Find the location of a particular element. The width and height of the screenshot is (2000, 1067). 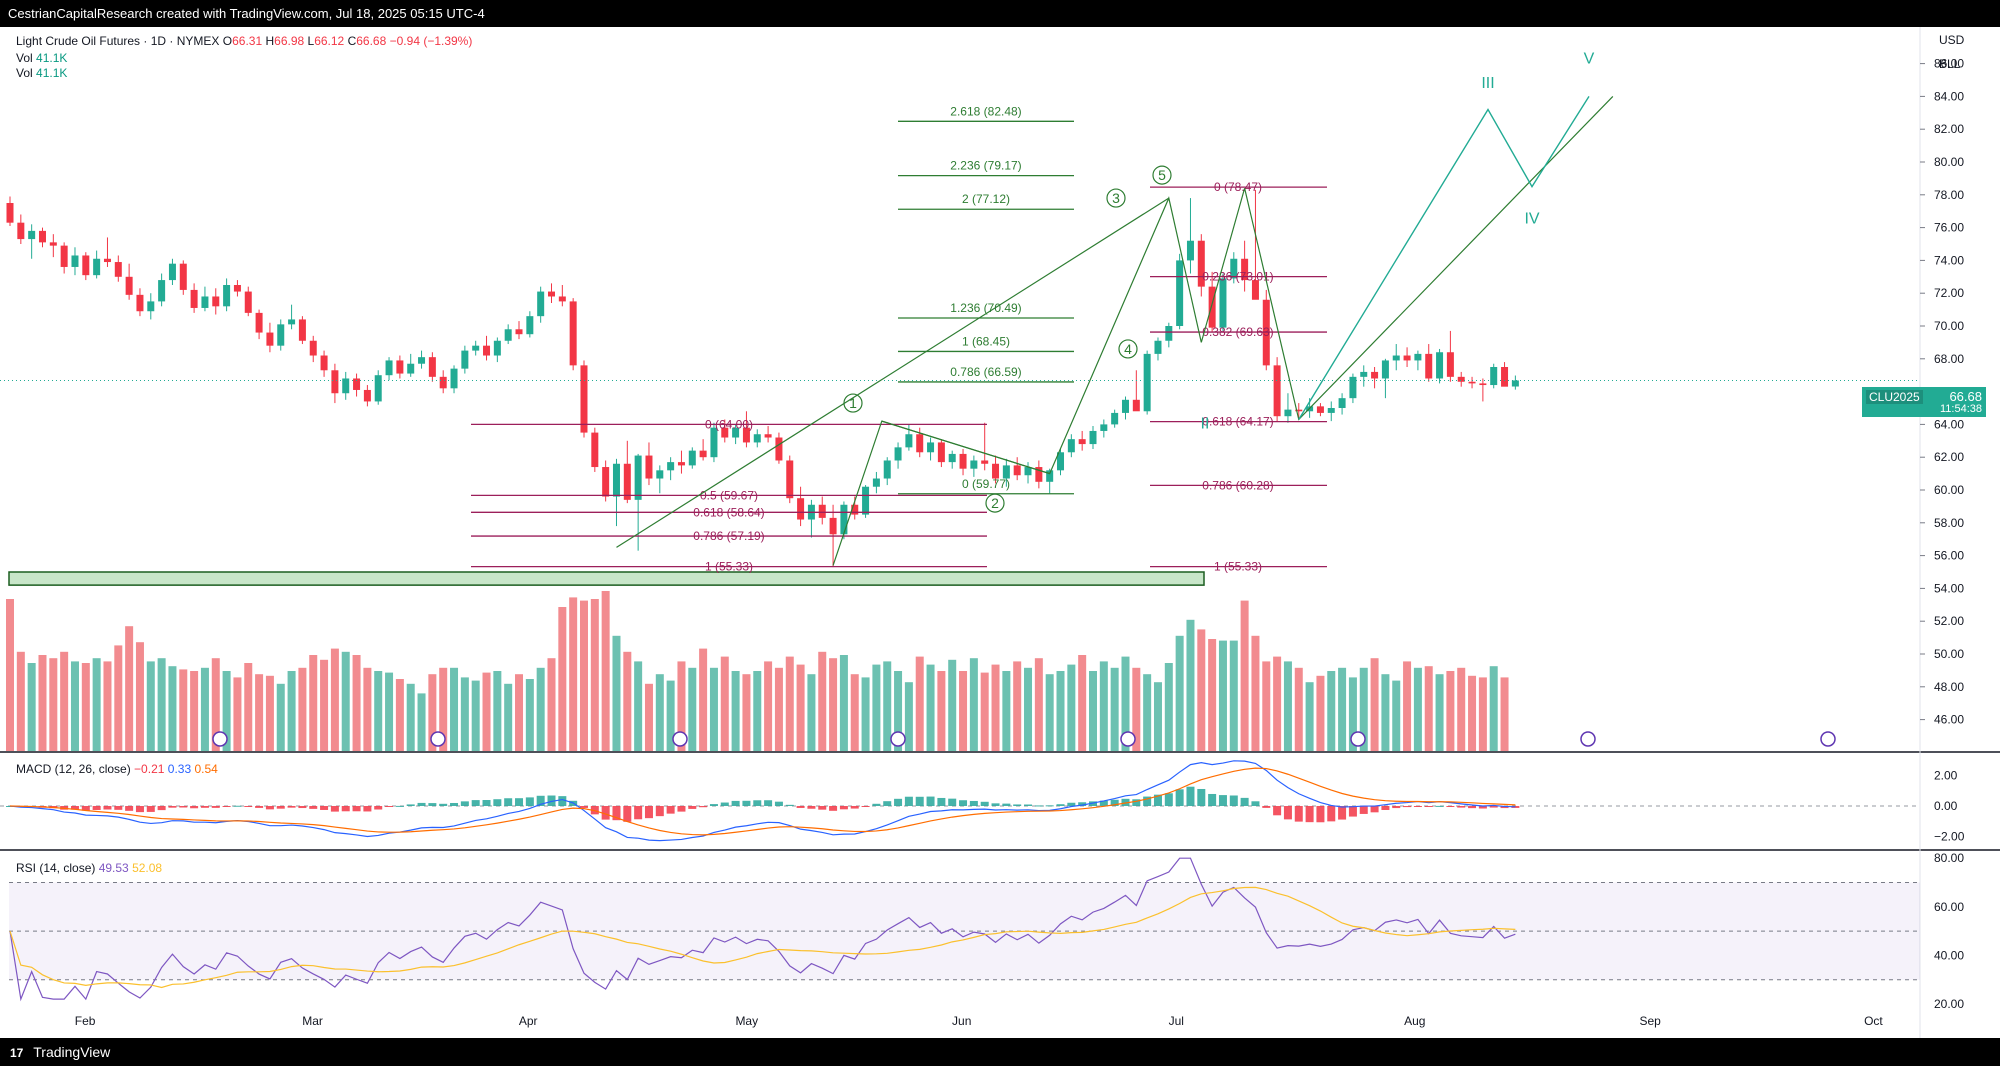

trend-line is located at coordinates (893, 372).